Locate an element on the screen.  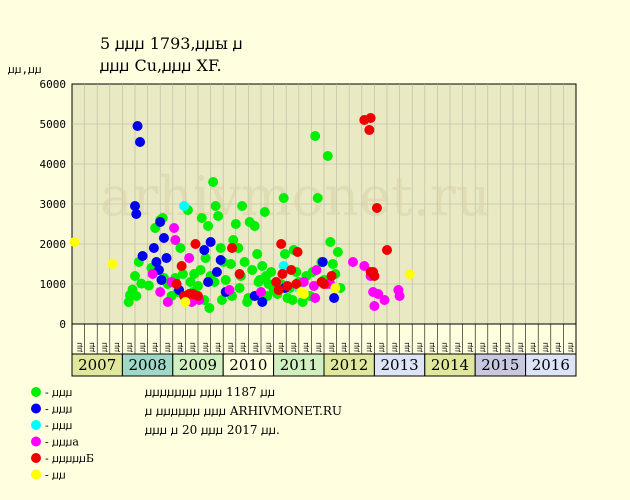
note-line-2: ꙡ ꙡꙡꙡꙡꙡꙡ ꙡꙡꙡ ARHIVMONET.RU is located at coordinates (243, 411).